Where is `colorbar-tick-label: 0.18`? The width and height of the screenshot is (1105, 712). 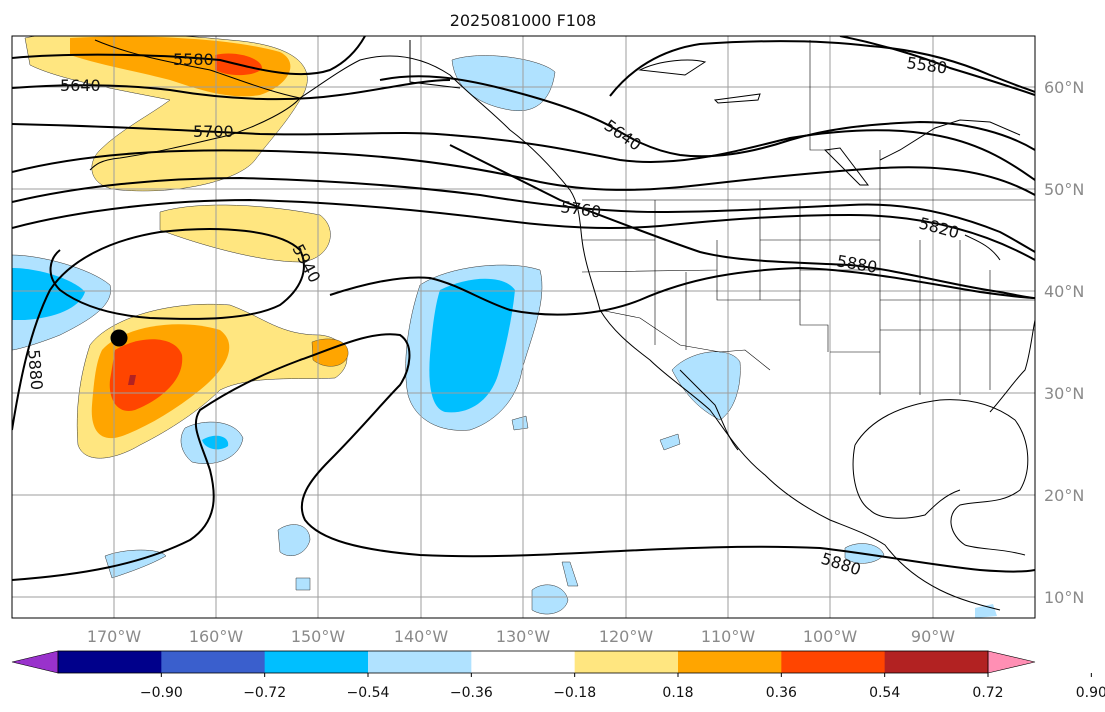
colorbar-tick-label: 0.18 is located at coordinates (677, 693).